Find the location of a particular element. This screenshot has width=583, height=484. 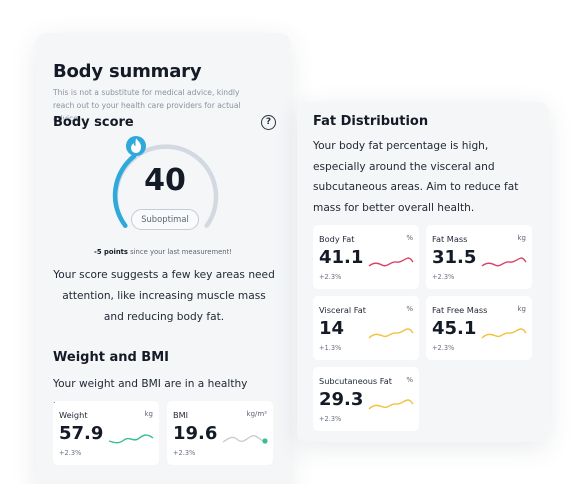

metric-card-fat-mass: Fat Mass kg 31.5 +2.3% is located at coordinates (479, 257).